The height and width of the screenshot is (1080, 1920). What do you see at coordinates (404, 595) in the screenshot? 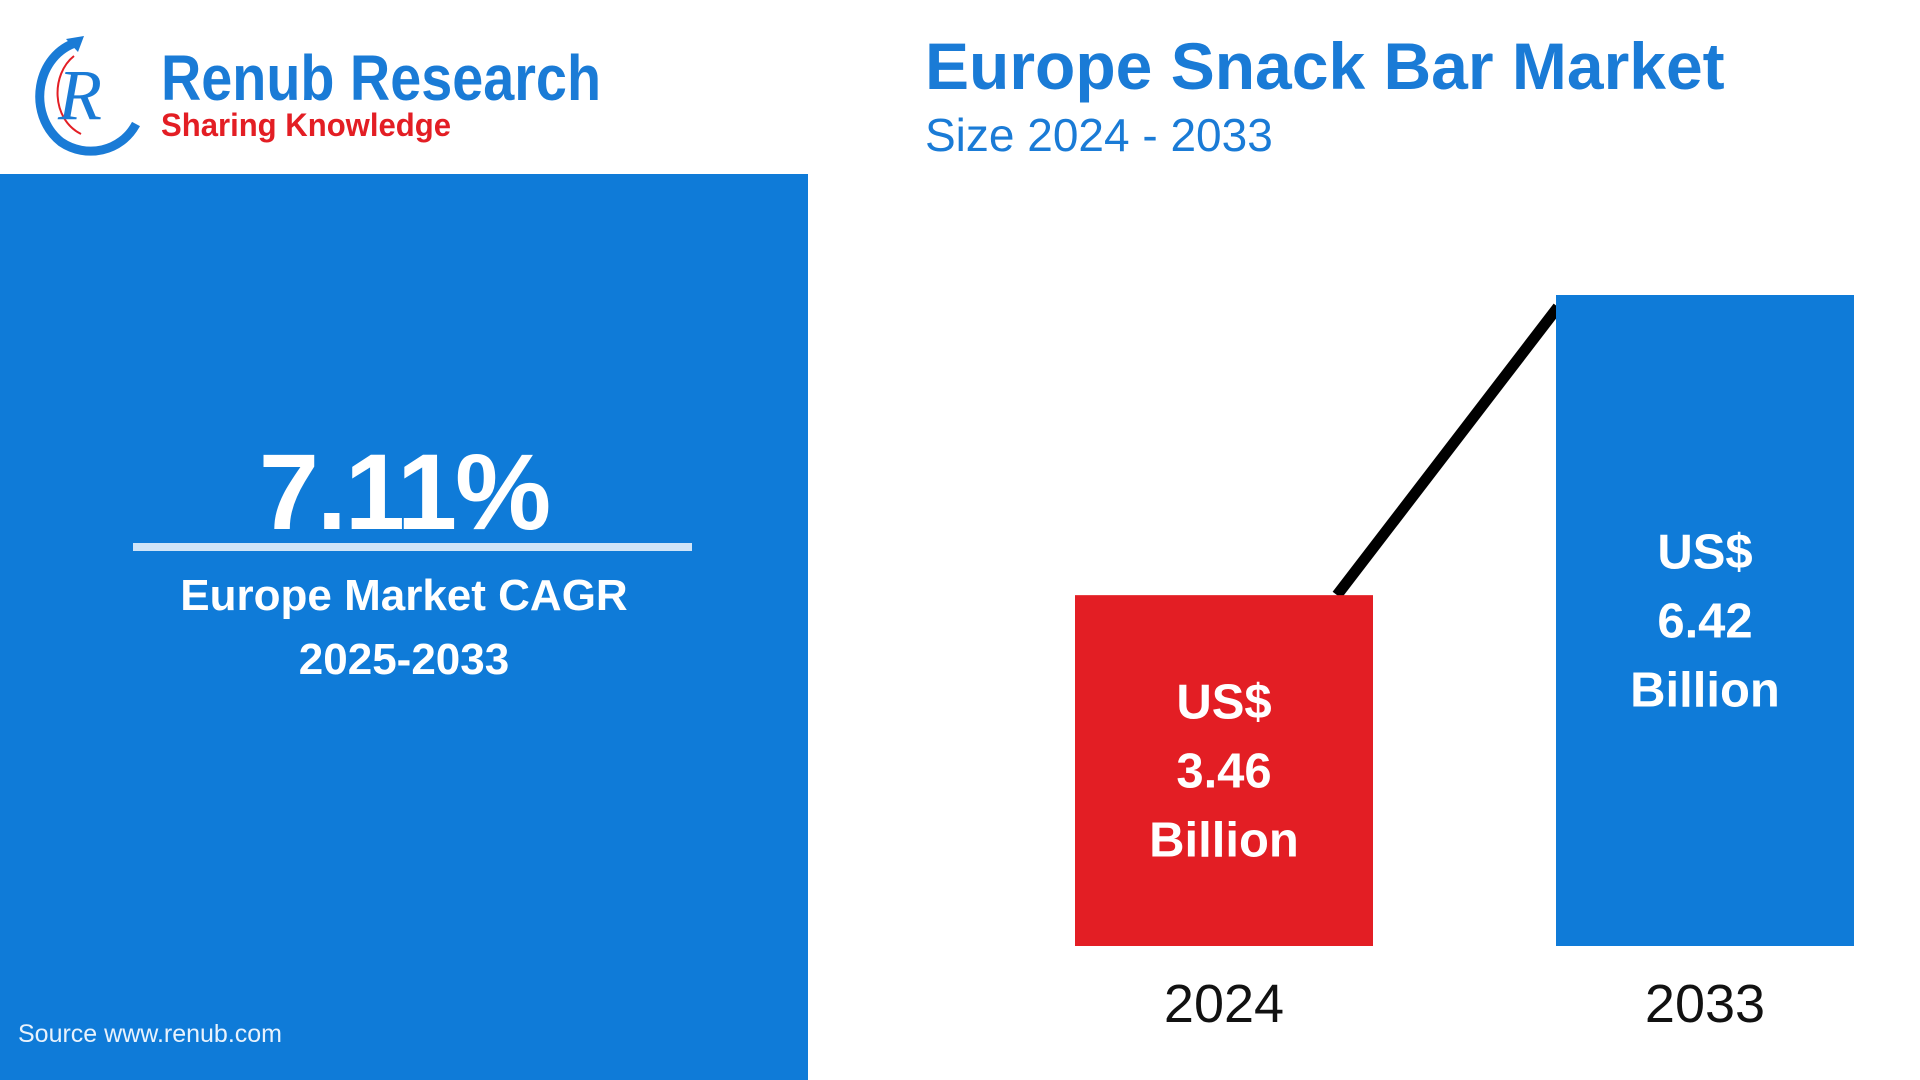
I see `cagr-label-line1: Europe Market CAGR` at bounding box center [404, 595].